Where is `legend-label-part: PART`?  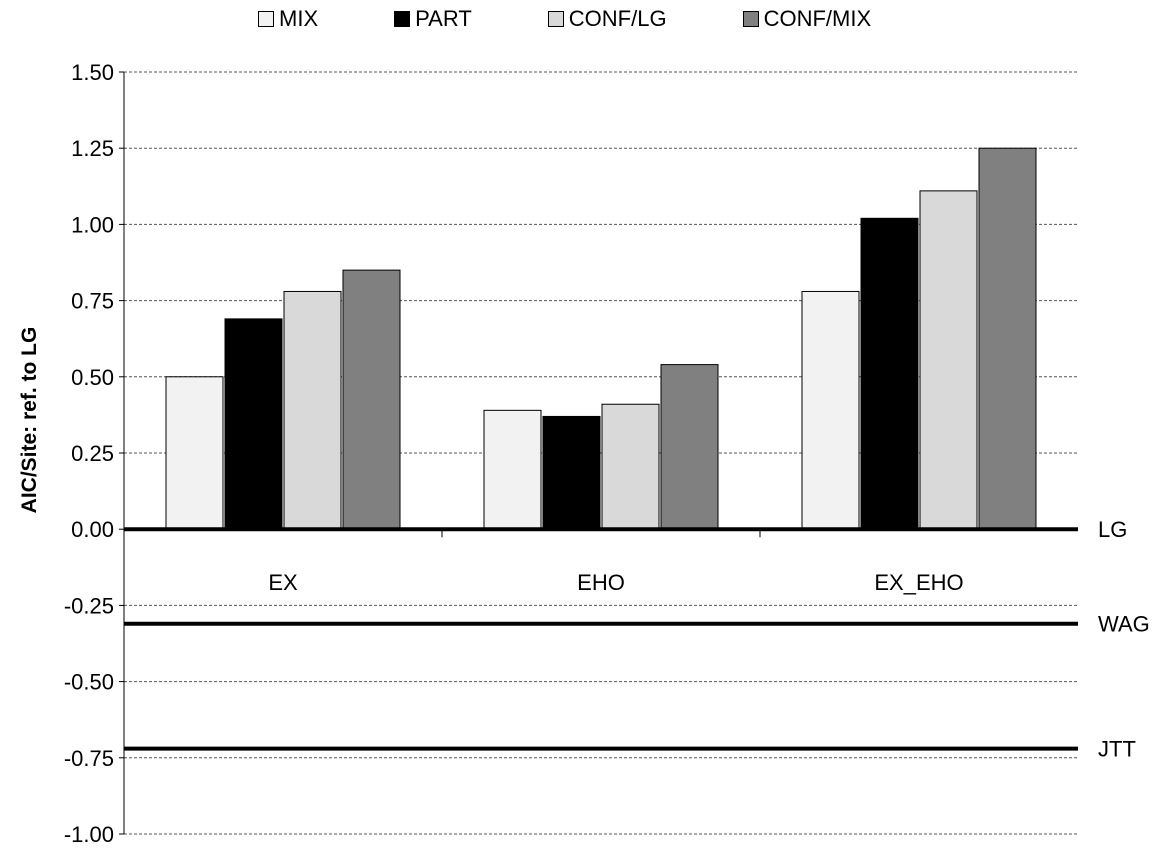 legend-label-part: PART is located at coordinates (443, 18).